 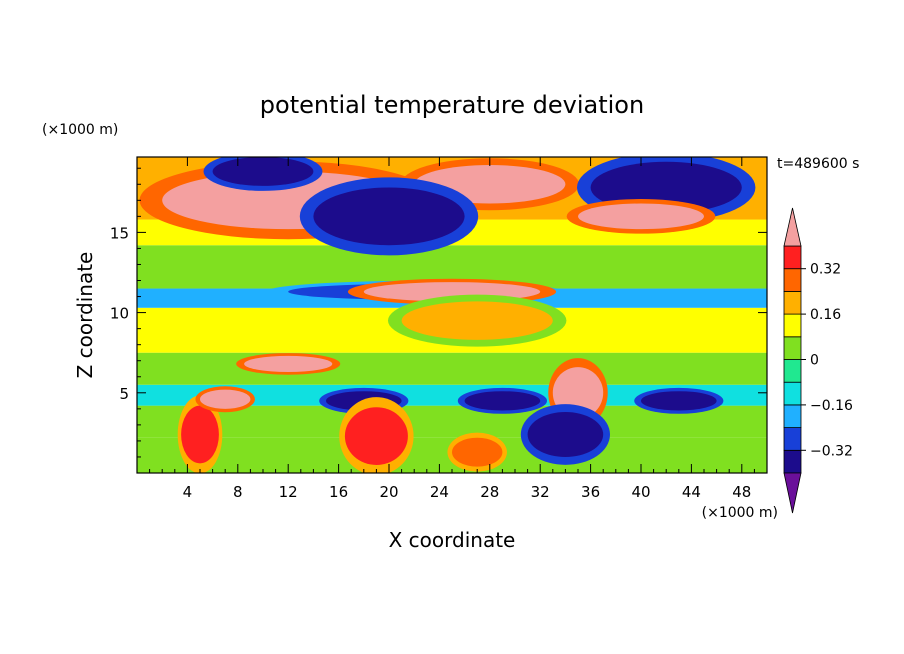 I want to click on x-tick-label: 24, so click(x=439, y=492).